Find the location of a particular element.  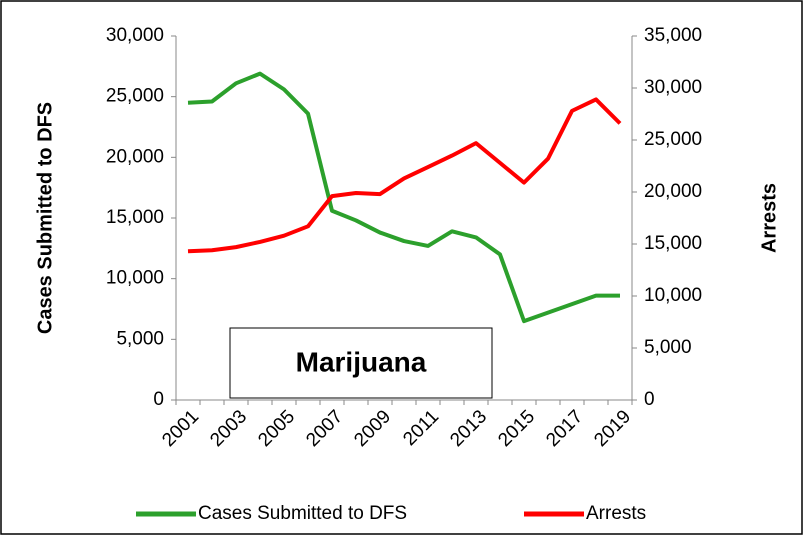

y-tick-label: 15,000 is located at coordinates (135, 217).